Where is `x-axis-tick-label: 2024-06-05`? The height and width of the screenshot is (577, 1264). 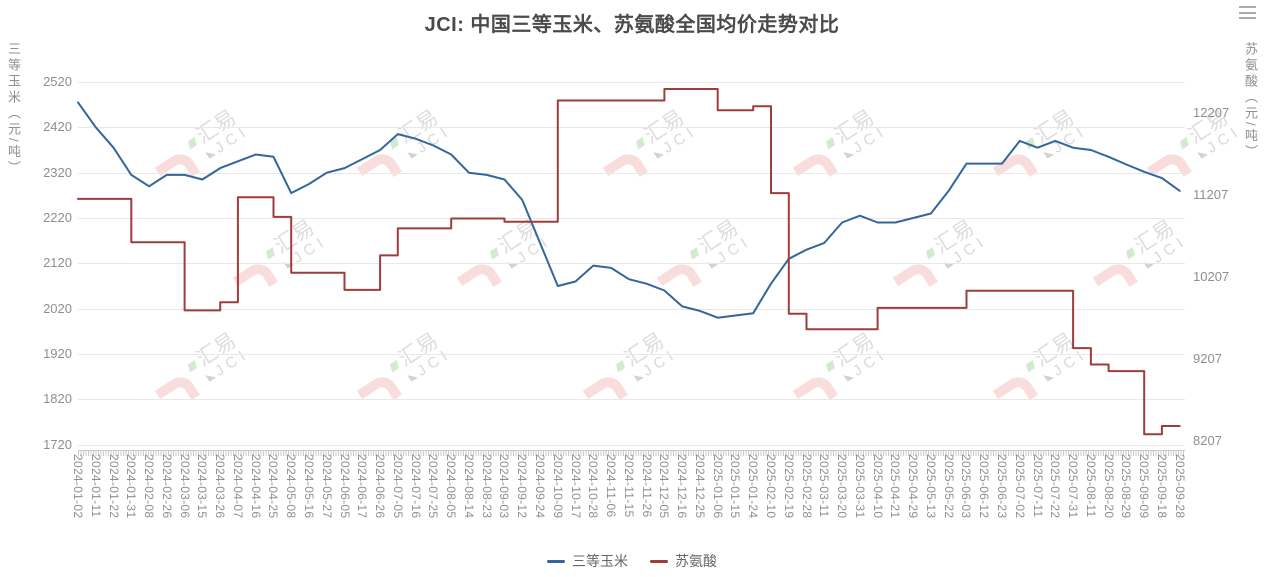
x-axis-tick-label: 2024-06-05 is located at coordinates (344, 486).